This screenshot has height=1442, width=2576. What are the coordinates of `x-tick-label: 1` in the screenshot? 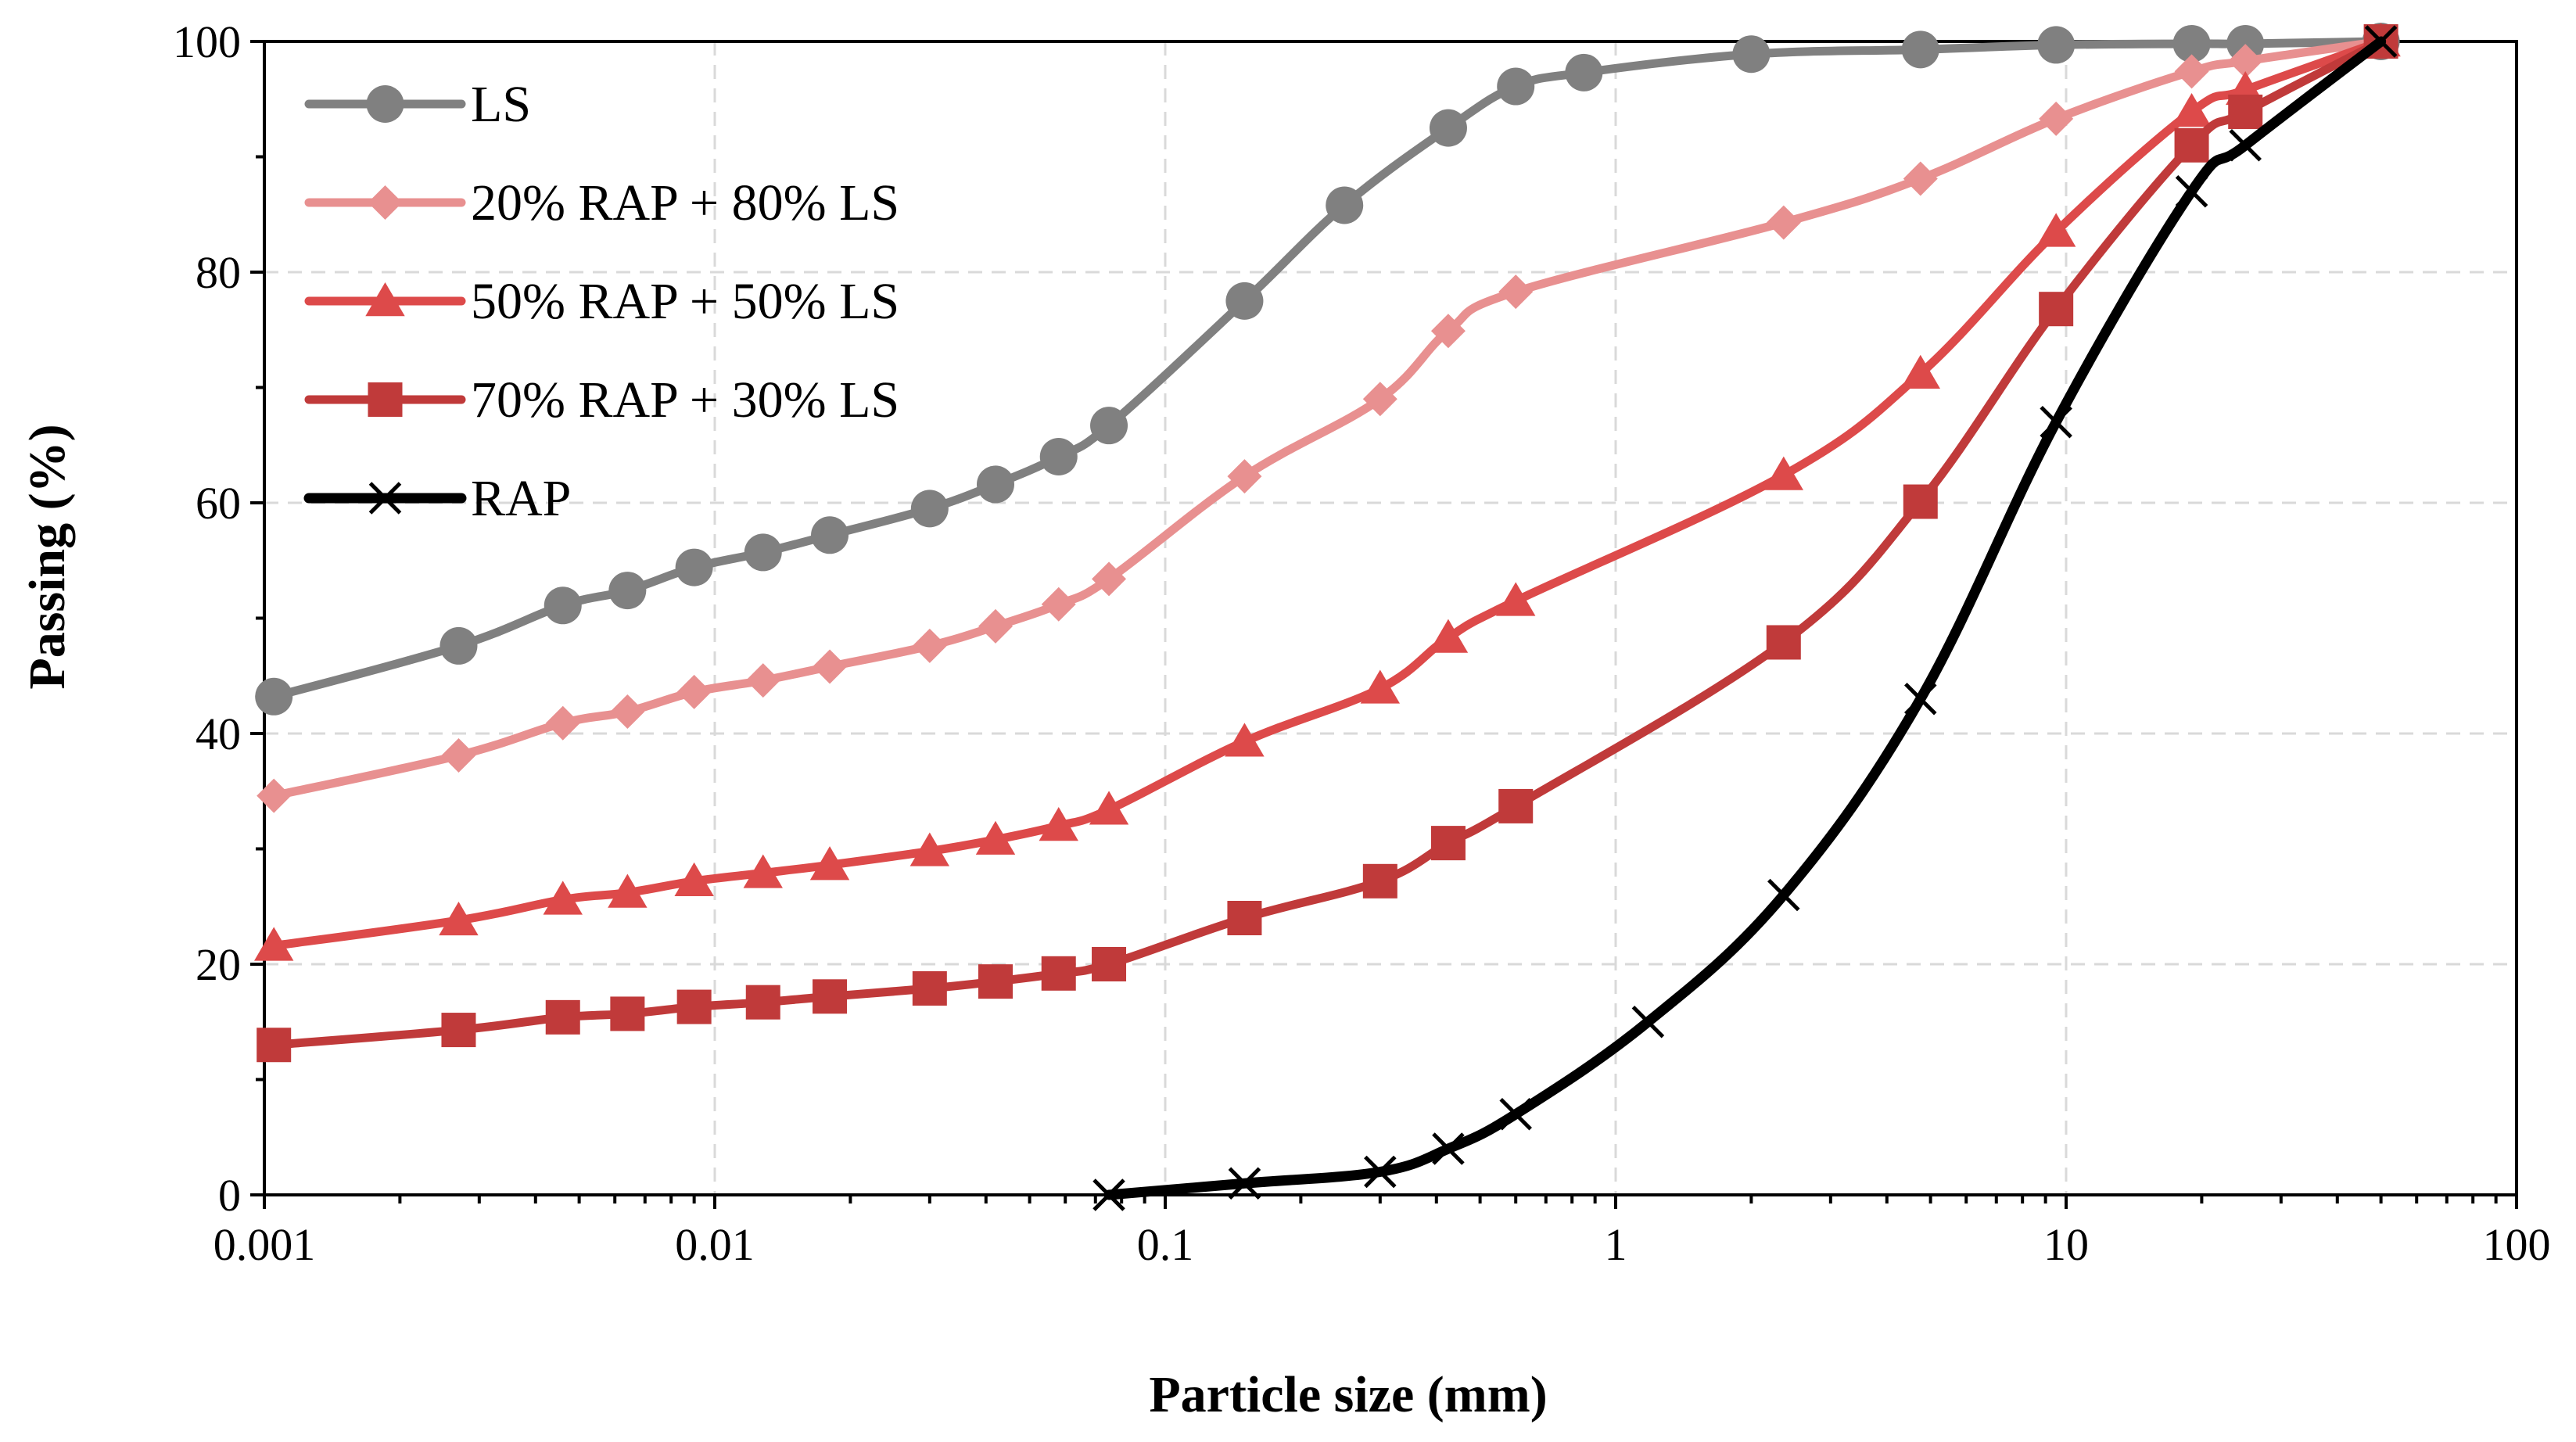 It's located at (1616, 1244).